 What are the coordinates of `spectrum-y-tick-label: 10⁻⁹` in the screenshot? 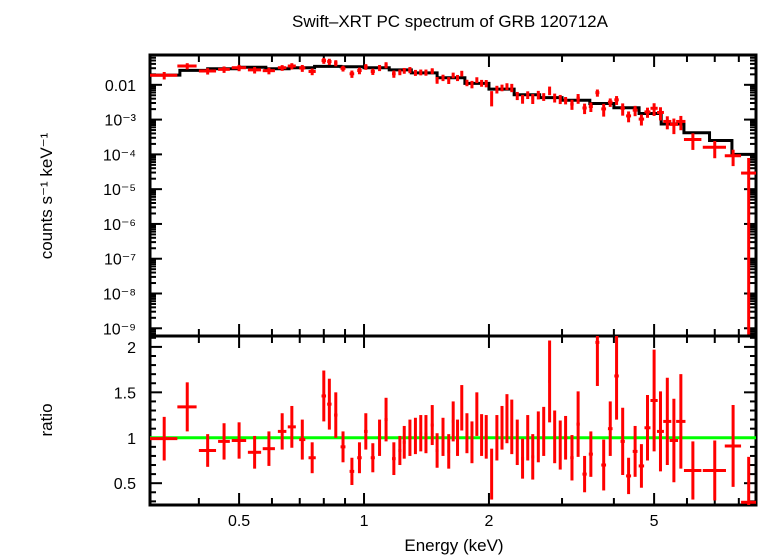 It's located at (119, 329).